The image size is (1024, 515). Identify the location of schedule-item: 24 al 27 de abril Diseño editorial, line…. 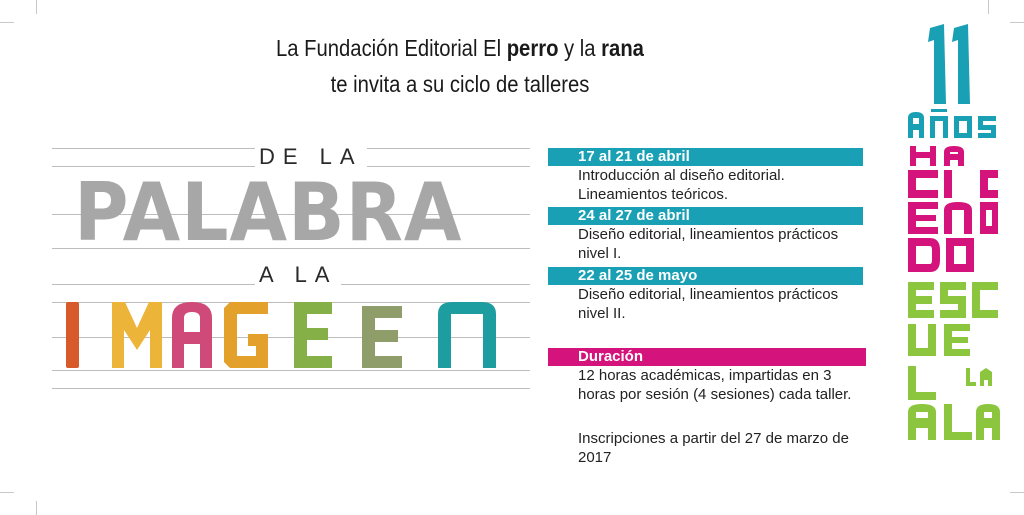
(708, 235).